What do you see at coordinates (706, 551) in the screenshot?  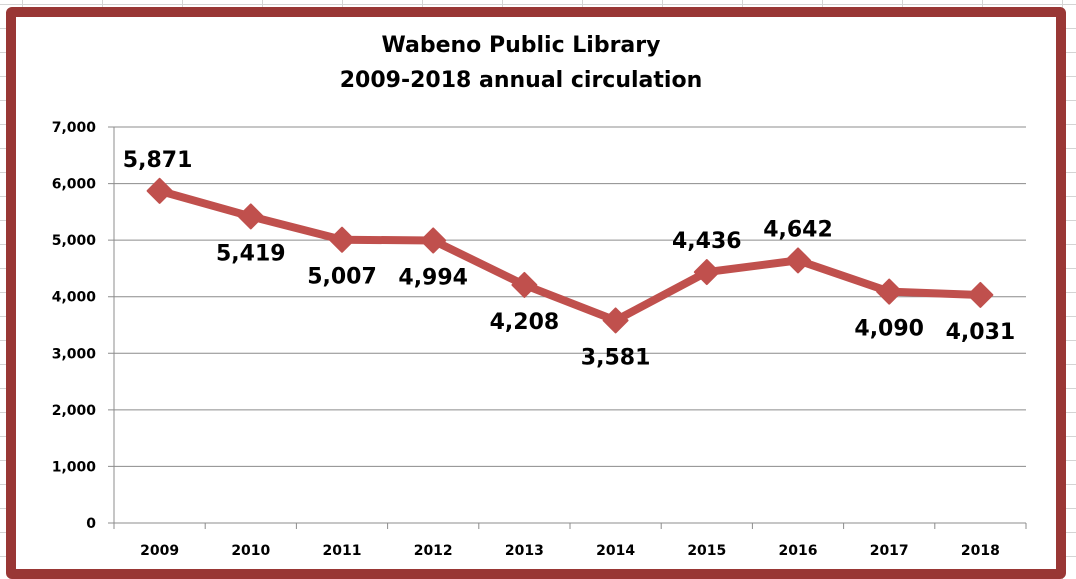 I see `x-tick-label: 2015` at bounding box center [706, 551].